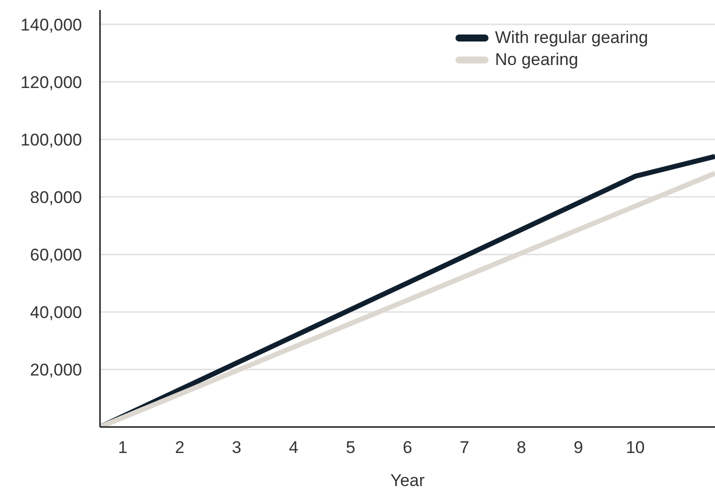  I want to click on x-tick-label: 10, so click(635, 448).